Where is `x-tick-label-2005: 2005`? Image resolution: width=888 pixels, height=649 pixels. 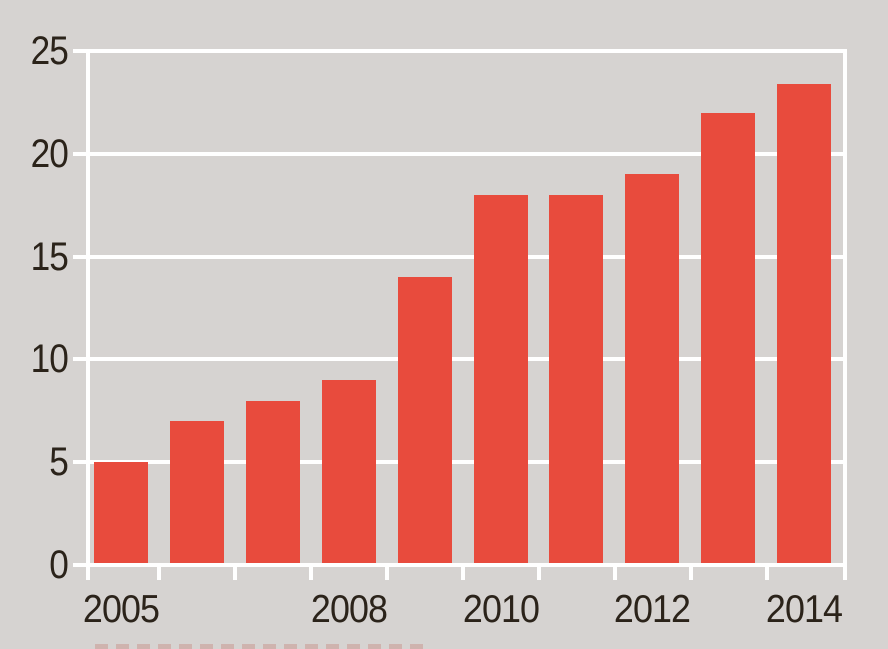
x-tick-label-2005: 2005 is located at coordinates (121, 609).